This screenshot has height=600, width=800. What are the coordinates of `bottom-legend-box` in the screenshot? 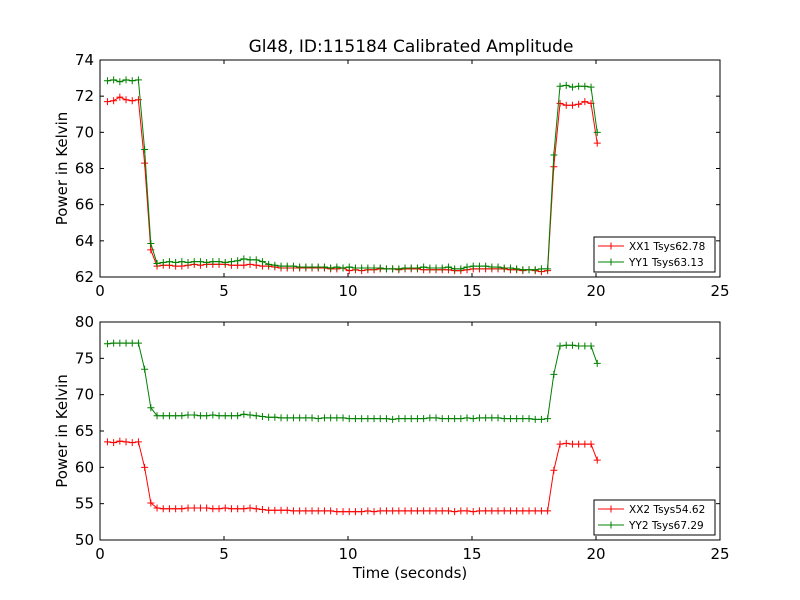 It's located at (654, 517).